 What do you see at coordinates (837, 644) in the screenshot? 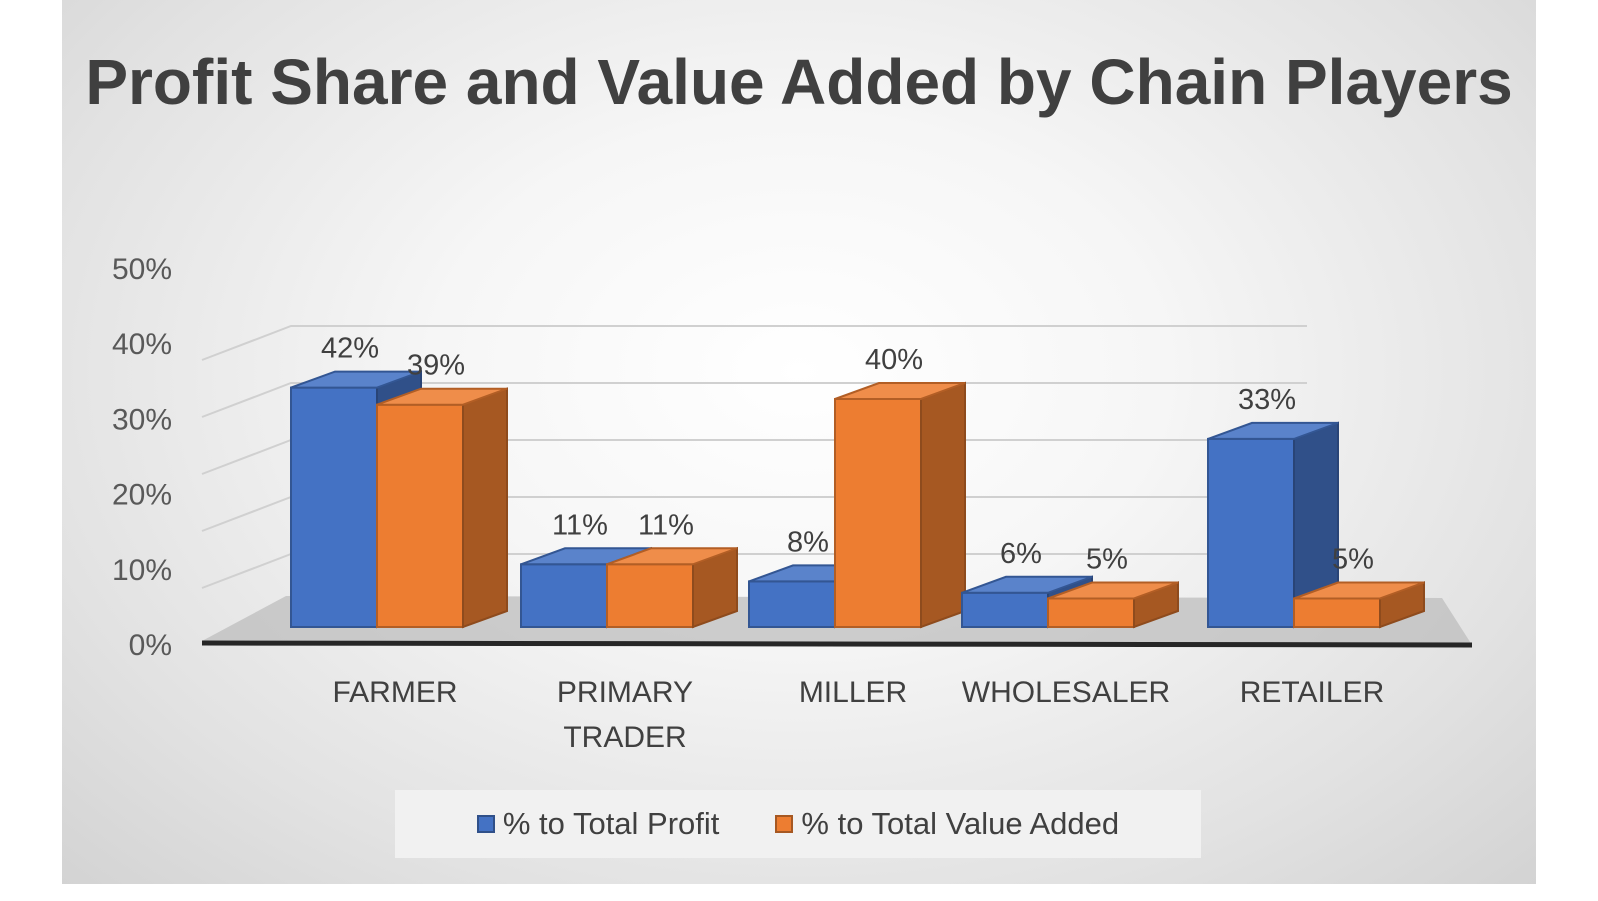
I see `x-axis-line` at bounding box center [837, 644].